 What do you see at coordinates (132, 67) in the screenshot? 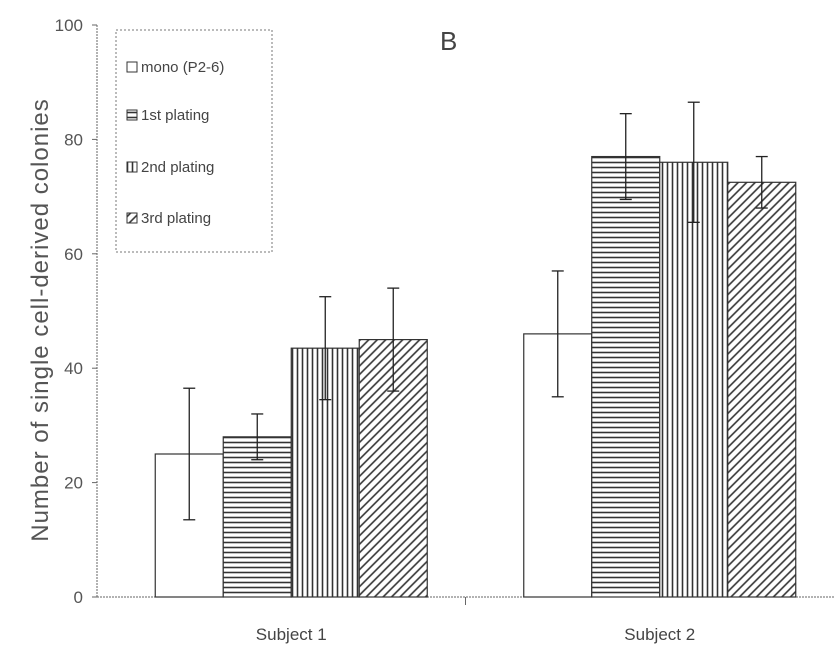
I see `legend-swatch-open` at bounding box center [132, 67].